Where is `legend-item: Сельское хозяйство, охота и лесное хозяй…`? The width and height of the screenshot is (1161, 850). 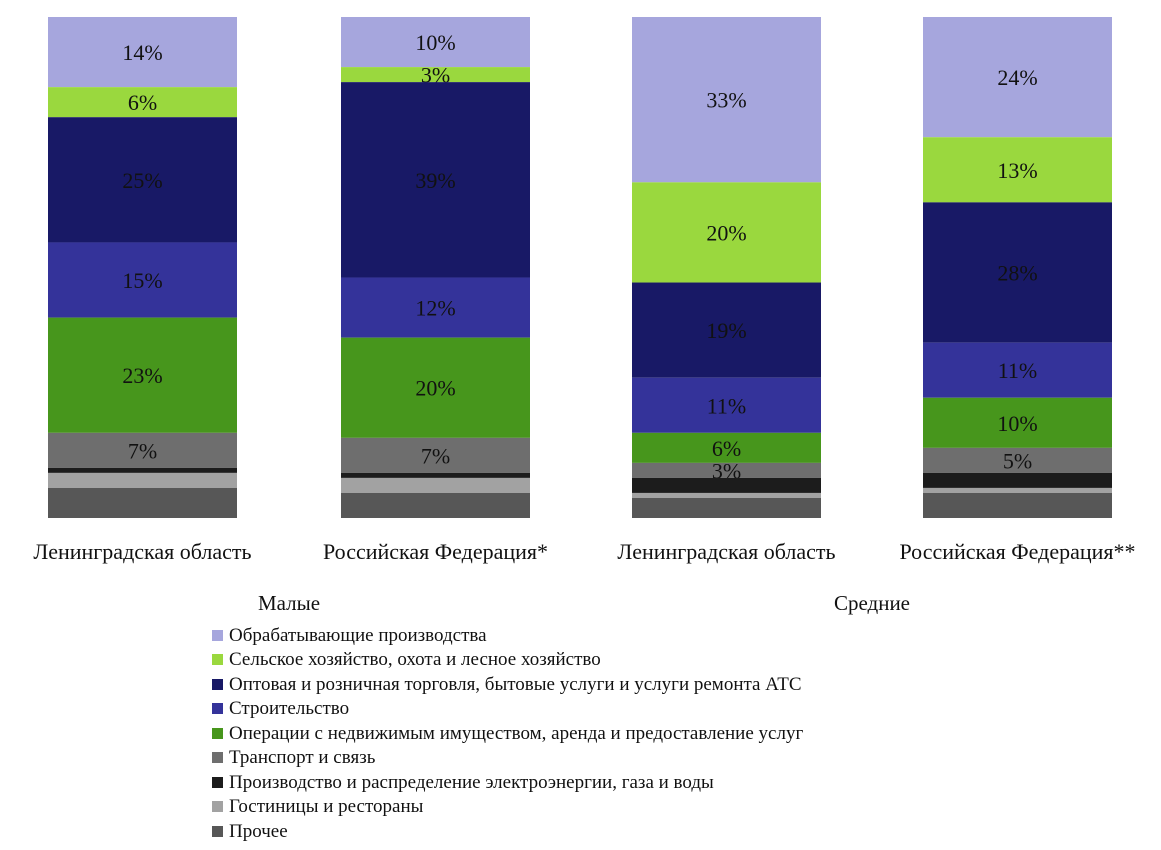 legend-item: Сельское хозяйство, охота и лесное хозяй… is located at coordinates (507, 660).